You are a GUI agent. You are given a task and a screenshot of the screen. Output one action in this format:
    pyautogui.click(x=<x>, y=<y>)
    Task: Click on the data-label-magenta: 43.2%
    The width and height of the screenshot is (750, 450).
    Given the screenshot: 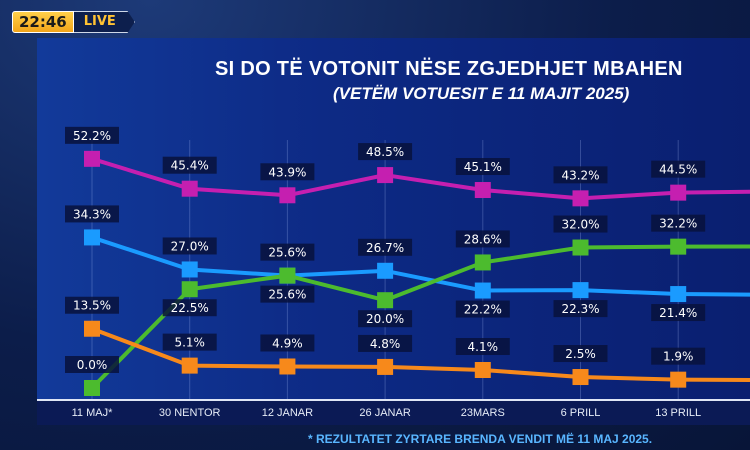 What is the action you would take?
    pyautogui.click(x=580, y=175)
    